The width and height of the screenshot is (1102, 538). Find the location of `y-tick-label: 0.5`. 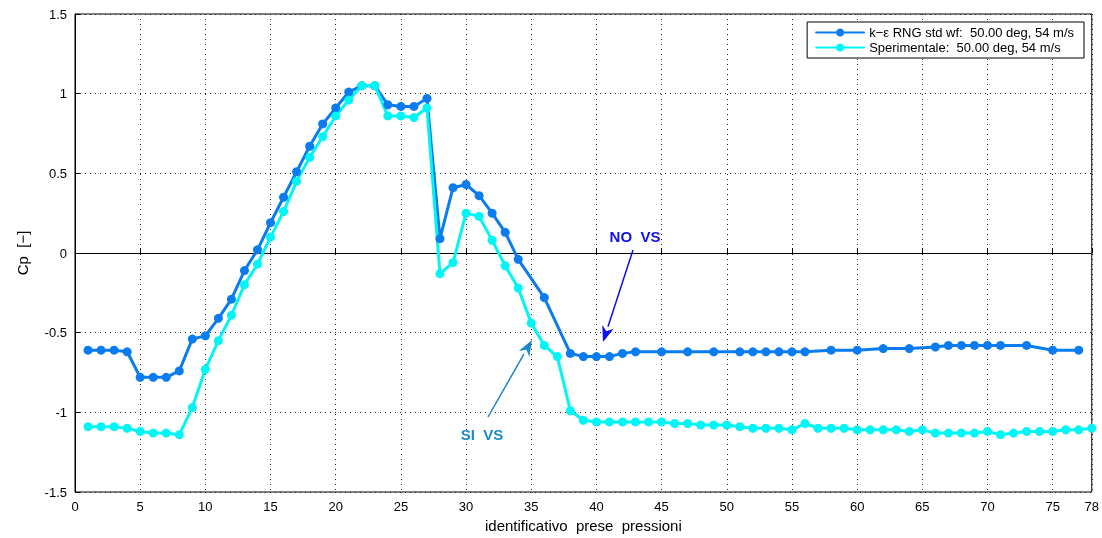

y-tick-label: 0.5 is located at coordinates (57, 173).